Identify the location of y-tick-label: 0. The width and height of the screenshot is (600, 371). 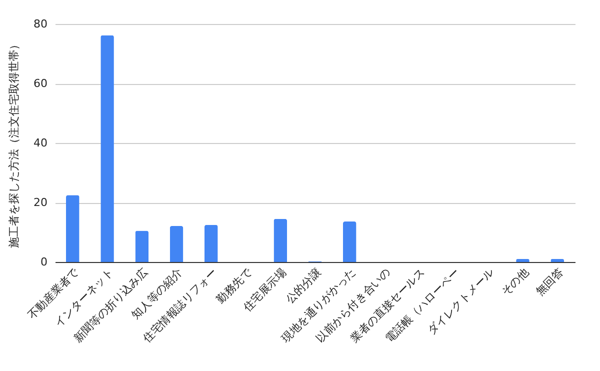
(44, 262).